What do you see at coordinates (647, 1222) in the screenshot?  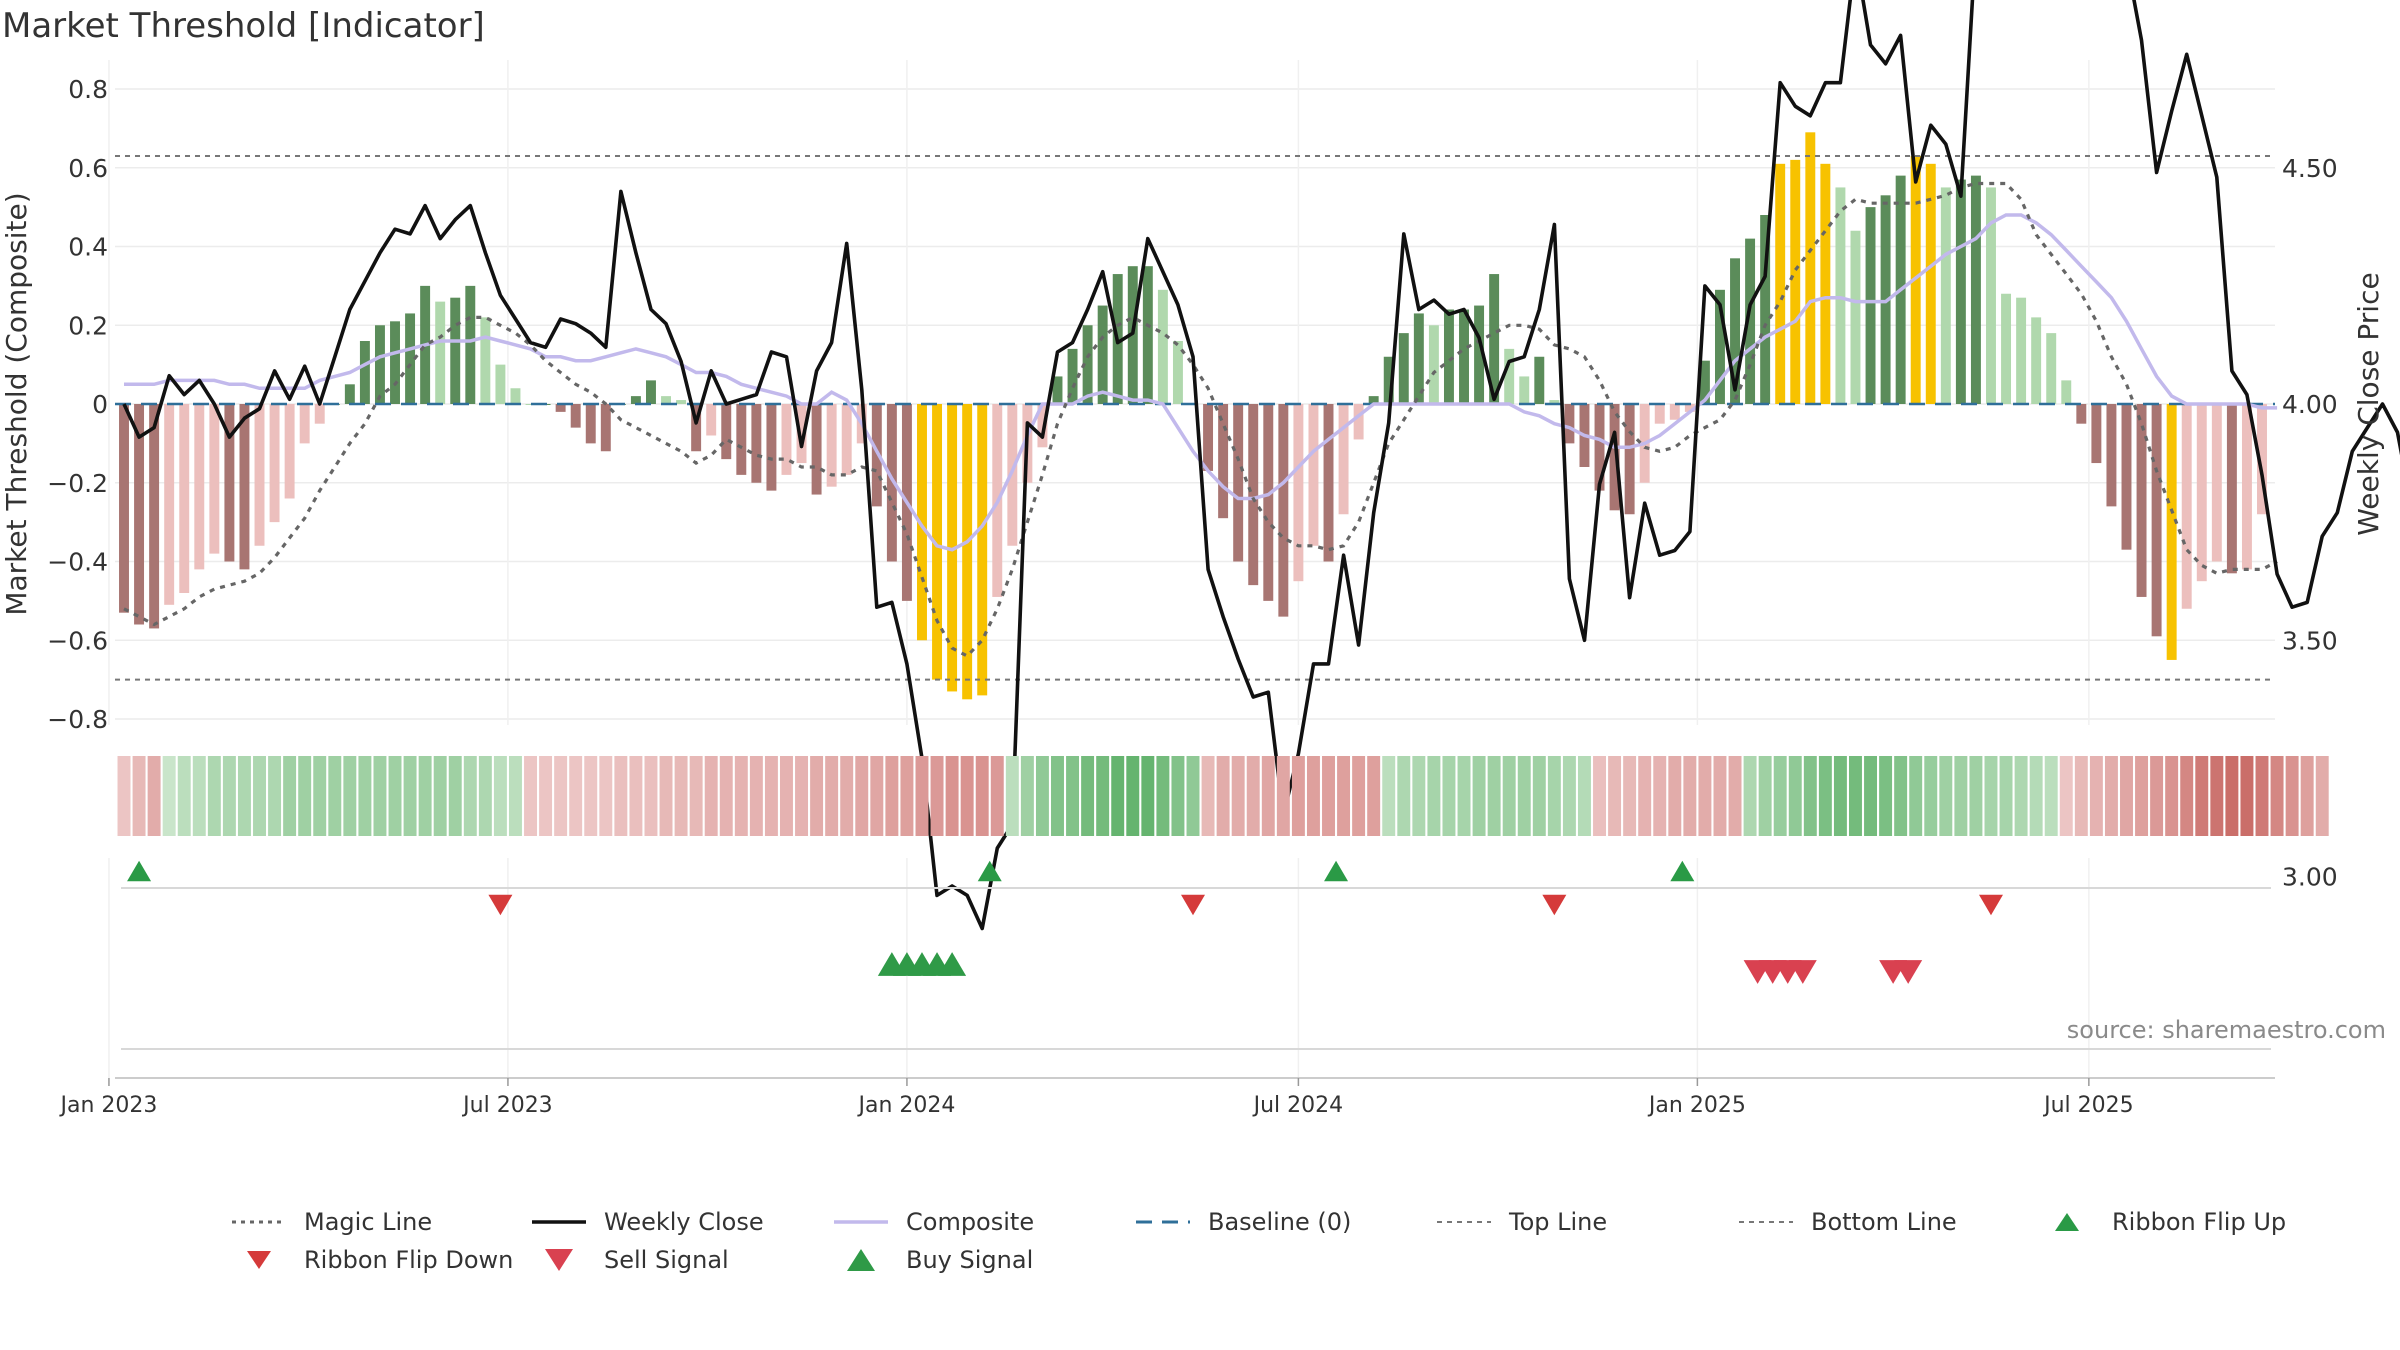 I see `legend-item: Weekly Close` at bounding box center [647, 1222].